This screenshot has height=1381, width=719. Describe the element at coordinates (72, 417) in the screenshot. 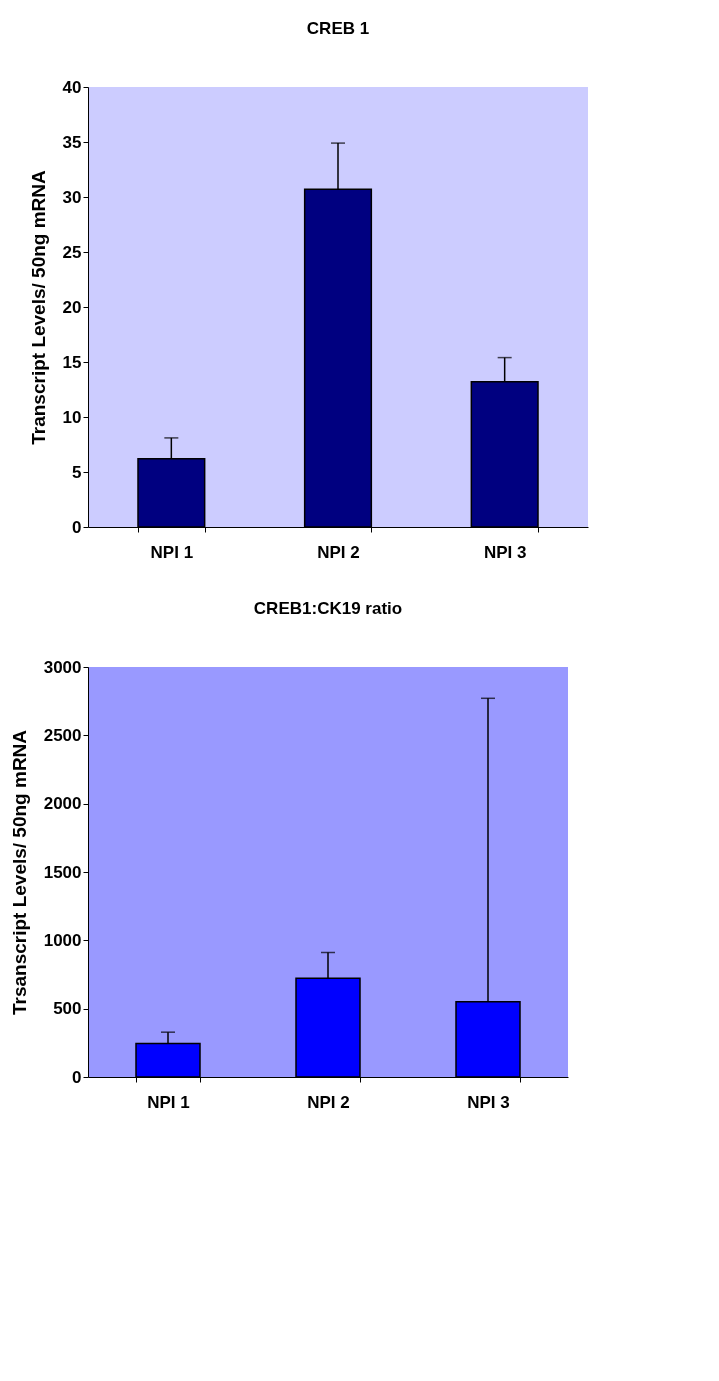

I see `y-tick-label: 10` at that location.